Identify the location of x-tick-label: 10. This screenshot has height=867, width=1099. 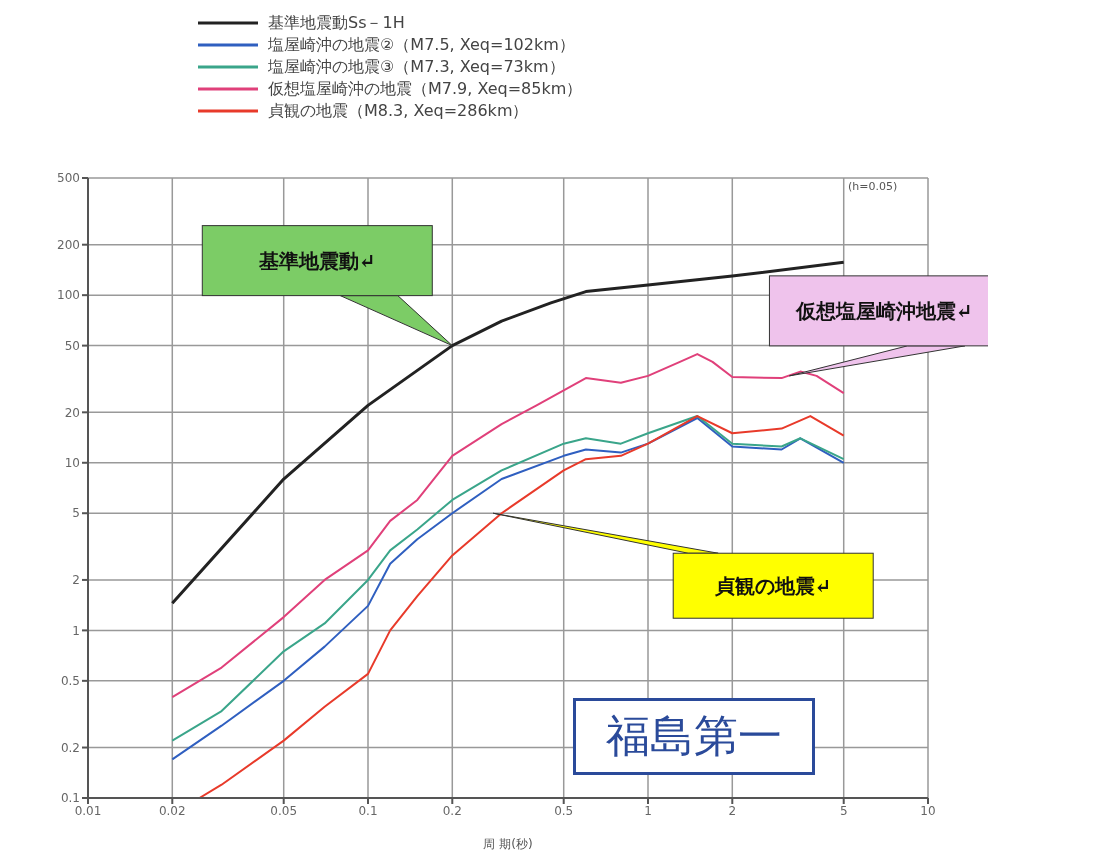
(928, 810).